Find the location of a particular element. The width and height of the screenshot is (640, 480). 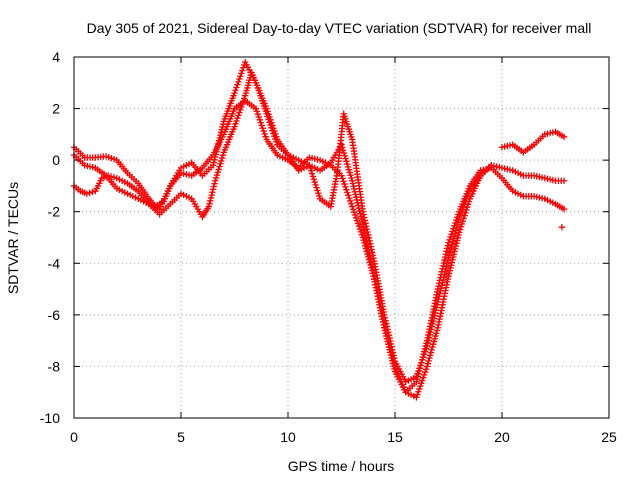

y-tick-label: -2 is located at coordinates (54, 212).